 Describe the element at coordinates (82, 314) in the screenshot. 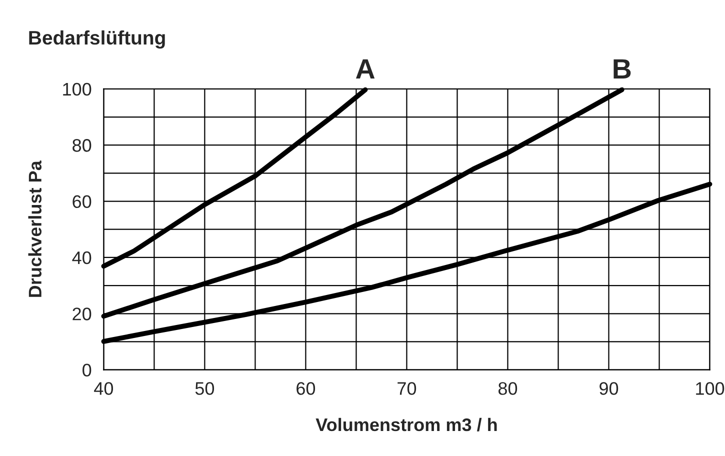

I see `y-tick-label: 20` at that location.